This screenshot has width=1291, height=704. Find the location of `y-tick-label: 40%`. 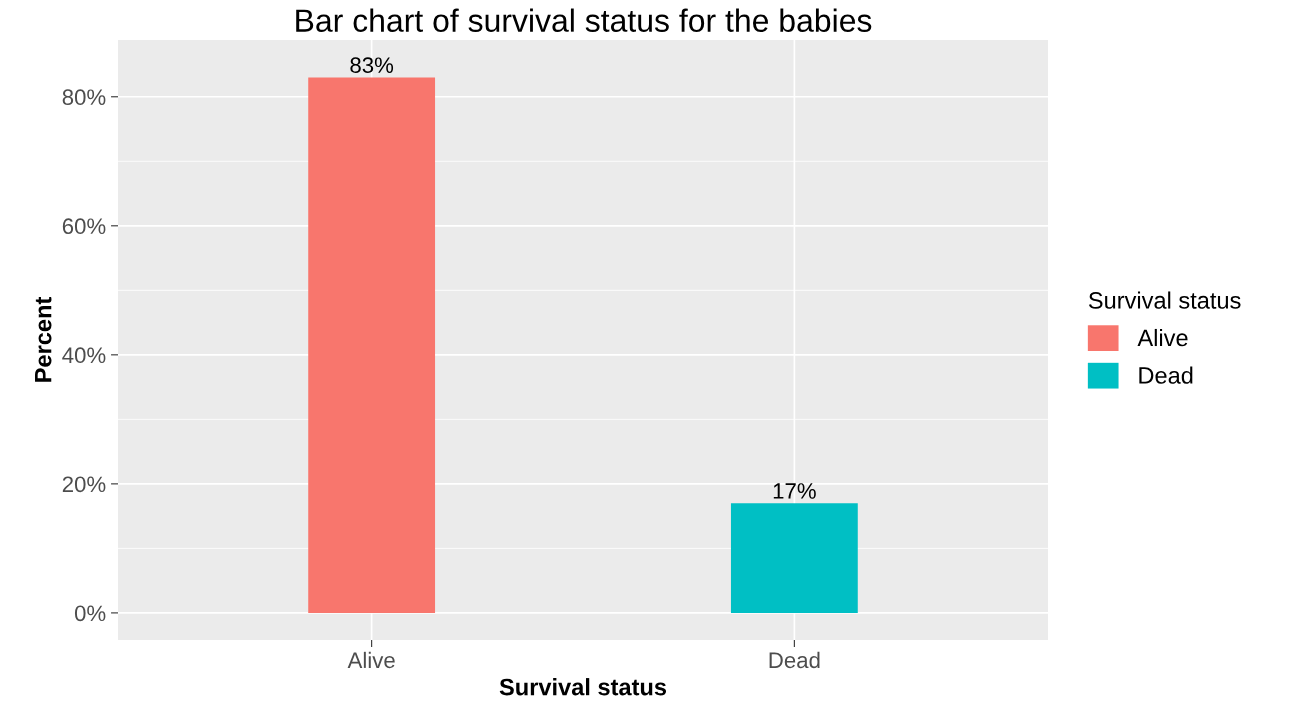

y-tick-label: 40% is located at coordinates (84, 355).